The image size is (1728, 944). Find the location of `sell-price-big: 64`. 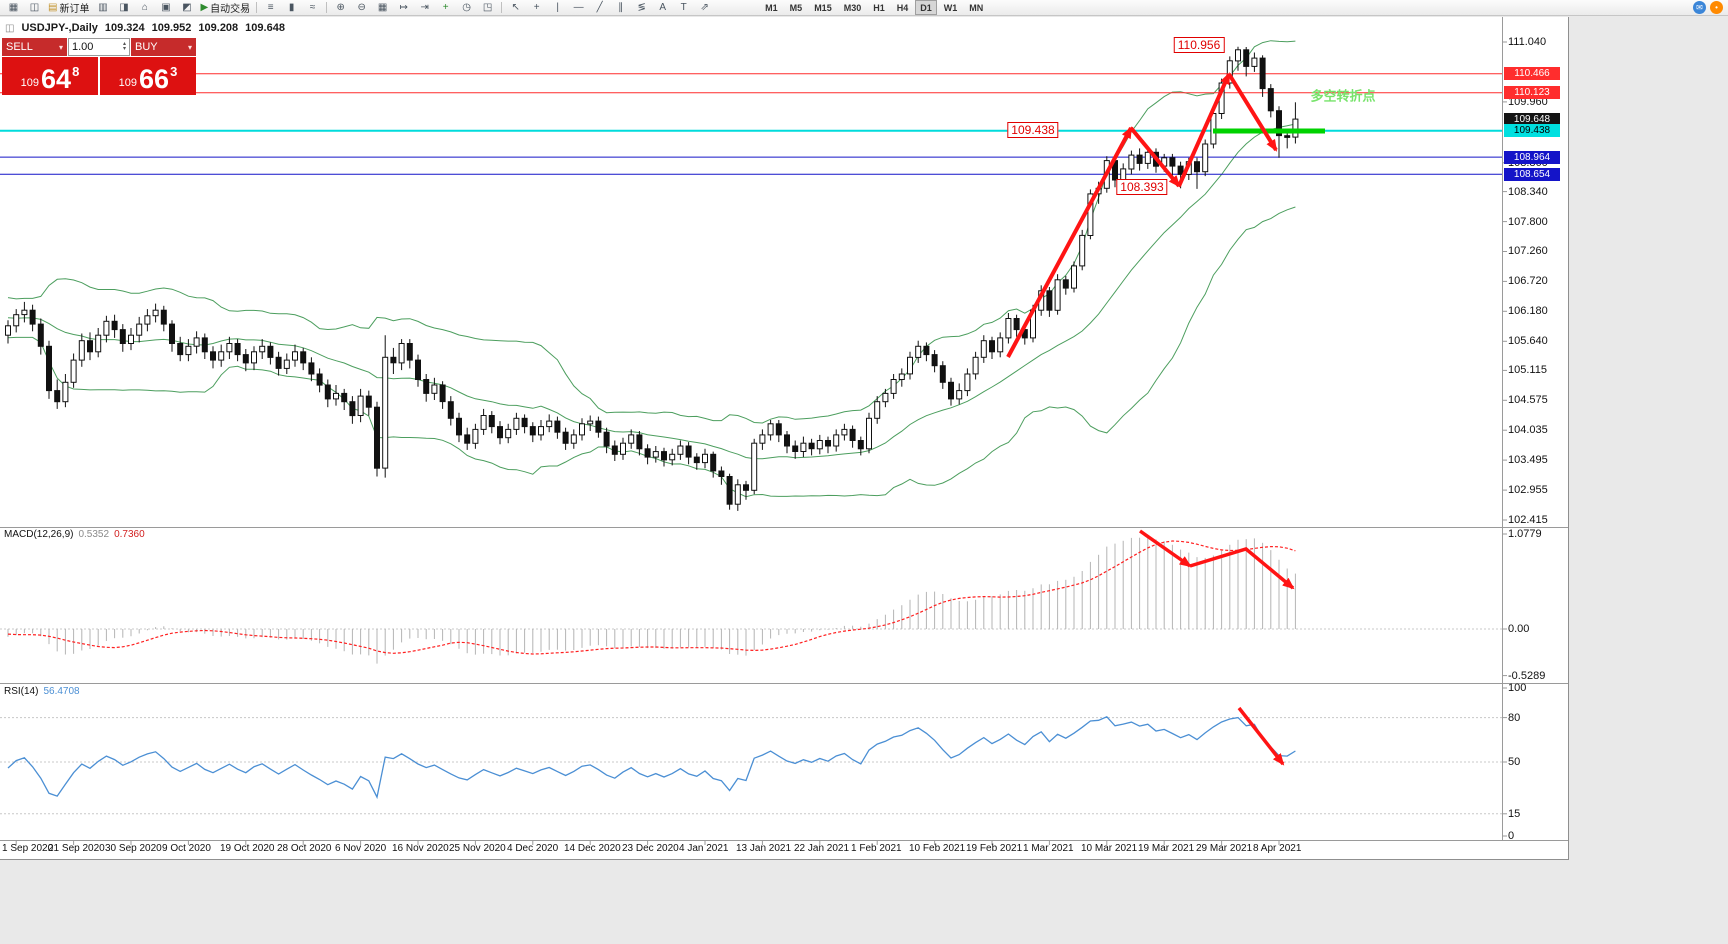

sell-price-big: 64 is located at coordinates (56, 79).